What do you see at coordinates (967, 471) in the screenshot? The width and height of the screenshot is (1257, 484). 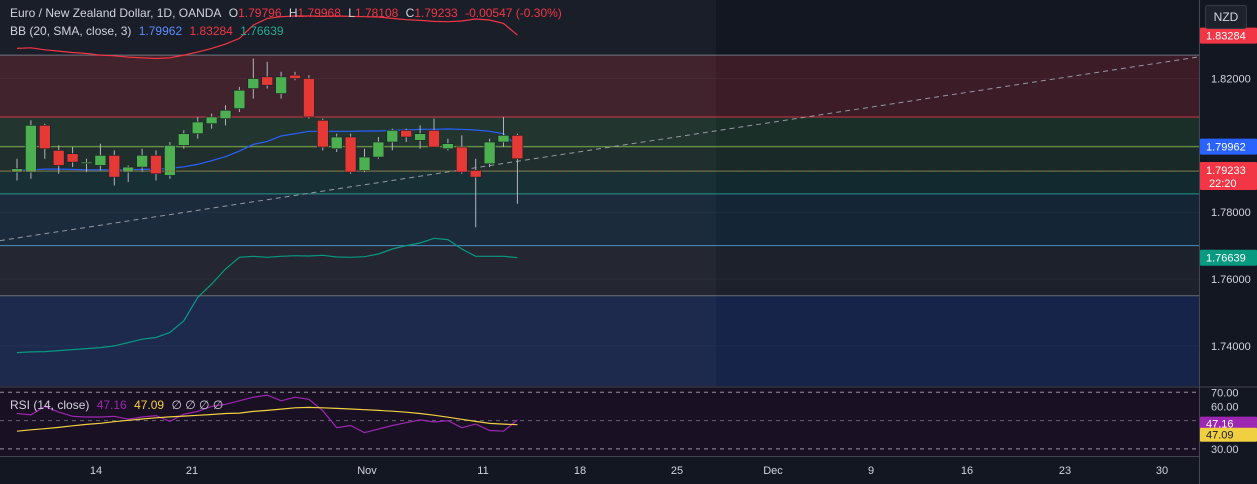 I see `time-tick-label: 16` at bounding box center [967, 471].